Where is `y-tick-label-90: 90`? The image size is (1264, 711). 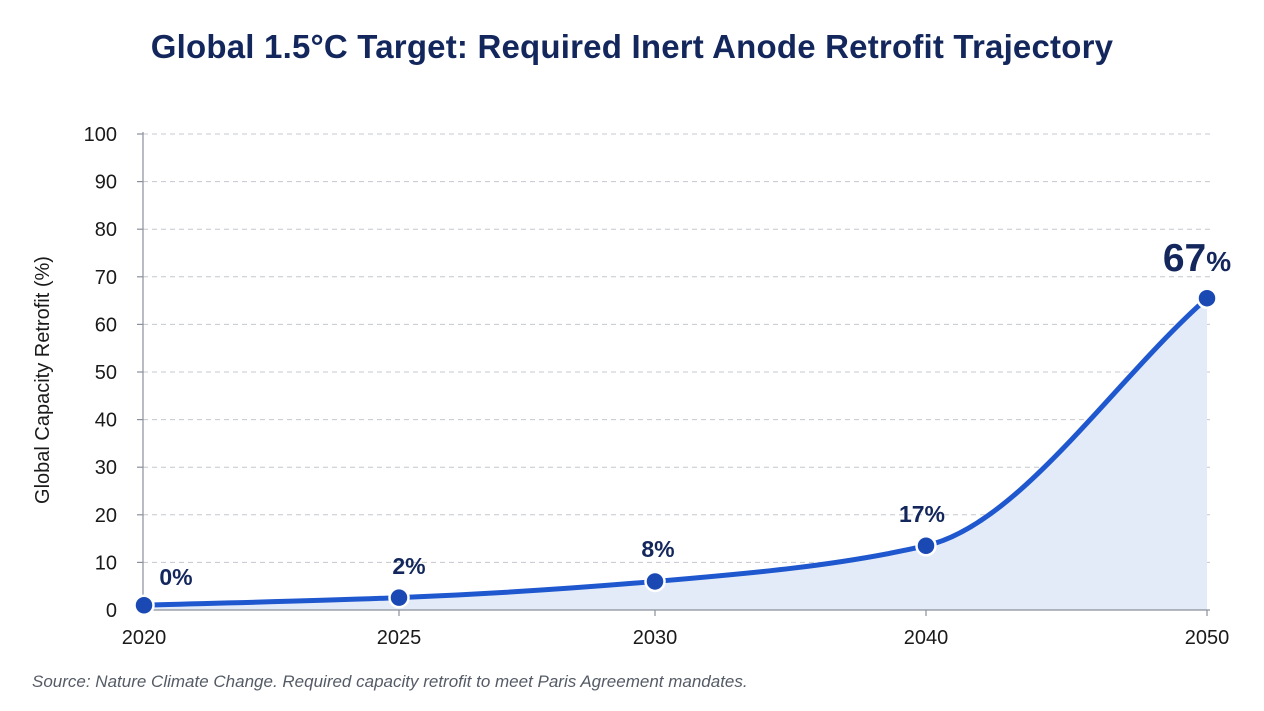 y-tick-label-90: 90 is located at coordinates (106, 183).